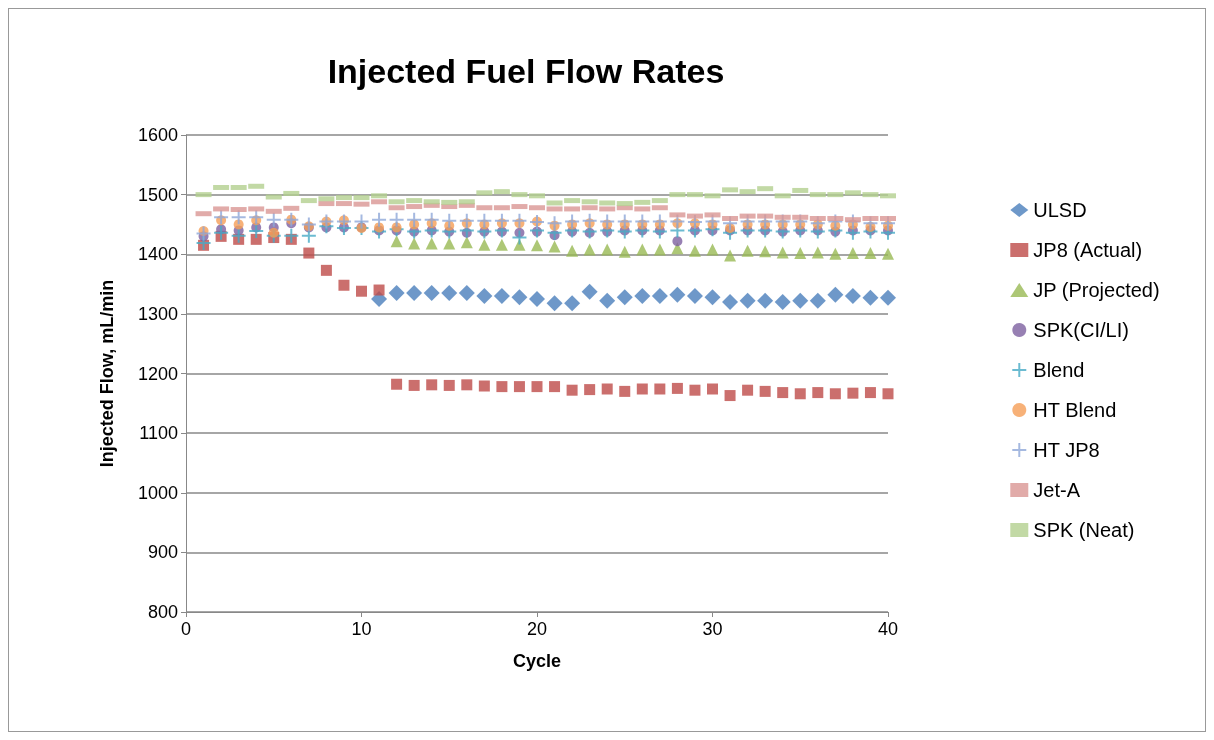 The height and width of the screenshot is (740, 1214). What do you see at coordinates (1057, 490) in the screenshot?
I see `legend-label: Jet-A` at bounding box center [1057, 490].